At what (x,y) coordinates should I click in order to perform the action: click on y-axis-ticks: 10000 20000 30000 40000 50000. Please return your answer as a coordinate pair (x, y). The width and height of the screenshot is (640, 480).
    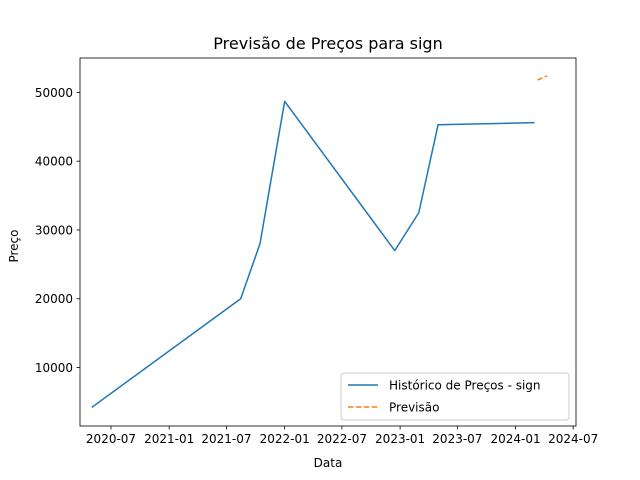
    Looking at the image, I should click on (57, 230).